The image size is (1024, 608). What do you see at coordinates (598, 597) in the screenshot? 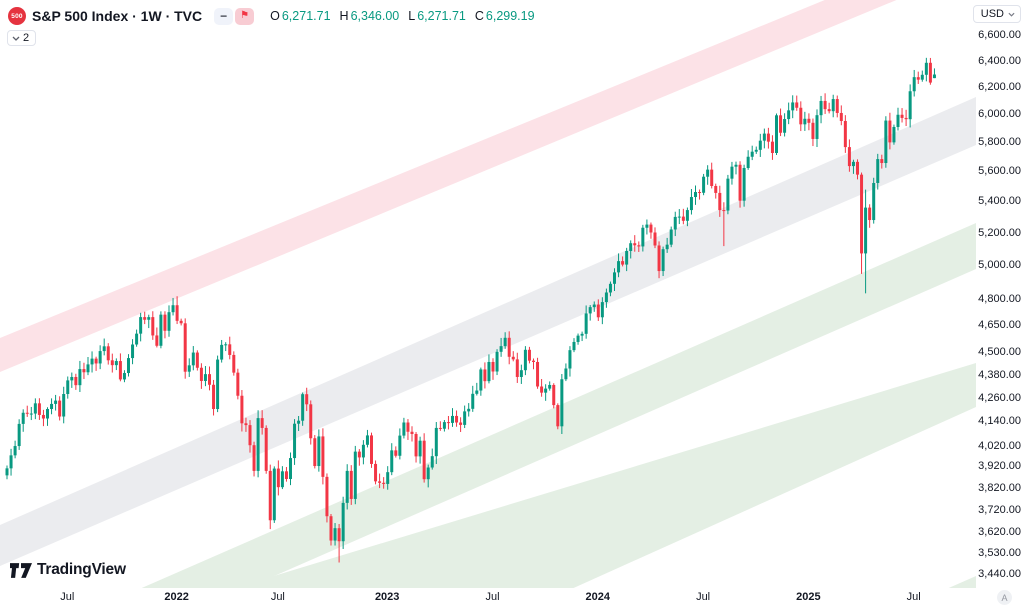
I see `time-tick-label: 2024` at bounding box center [598, 597].